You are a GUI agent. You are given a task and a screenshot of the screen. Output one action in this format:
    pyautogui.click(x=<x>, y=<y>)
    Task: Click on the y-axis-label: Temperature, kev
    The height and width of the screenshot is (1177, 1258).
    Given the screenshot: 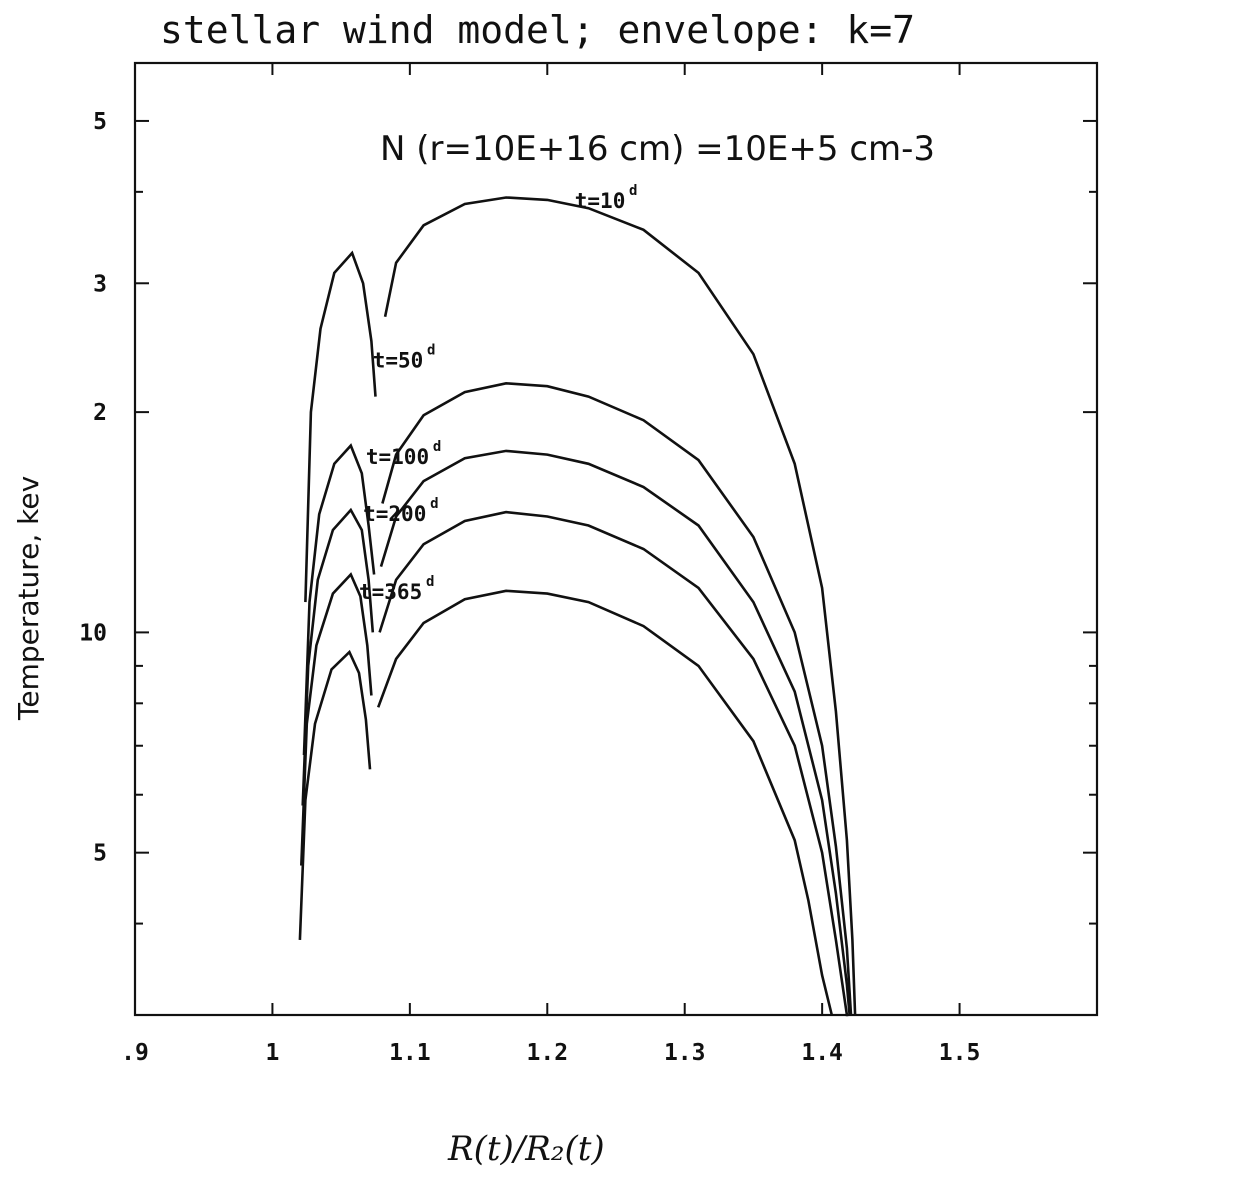 What is the action you would take?
    pyautogui.click(x=28, y=598)
    